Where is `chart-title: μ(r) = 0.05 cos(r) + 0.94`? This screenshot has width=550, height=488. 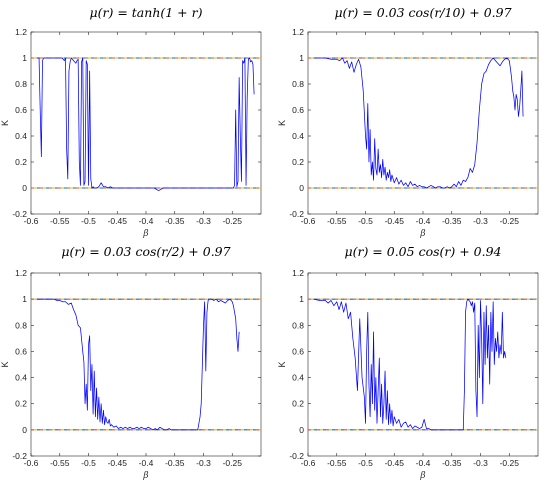 chart-title: μ(r) = 0.05 cos(r) + 0.94 is located at coordinates (422, 251).